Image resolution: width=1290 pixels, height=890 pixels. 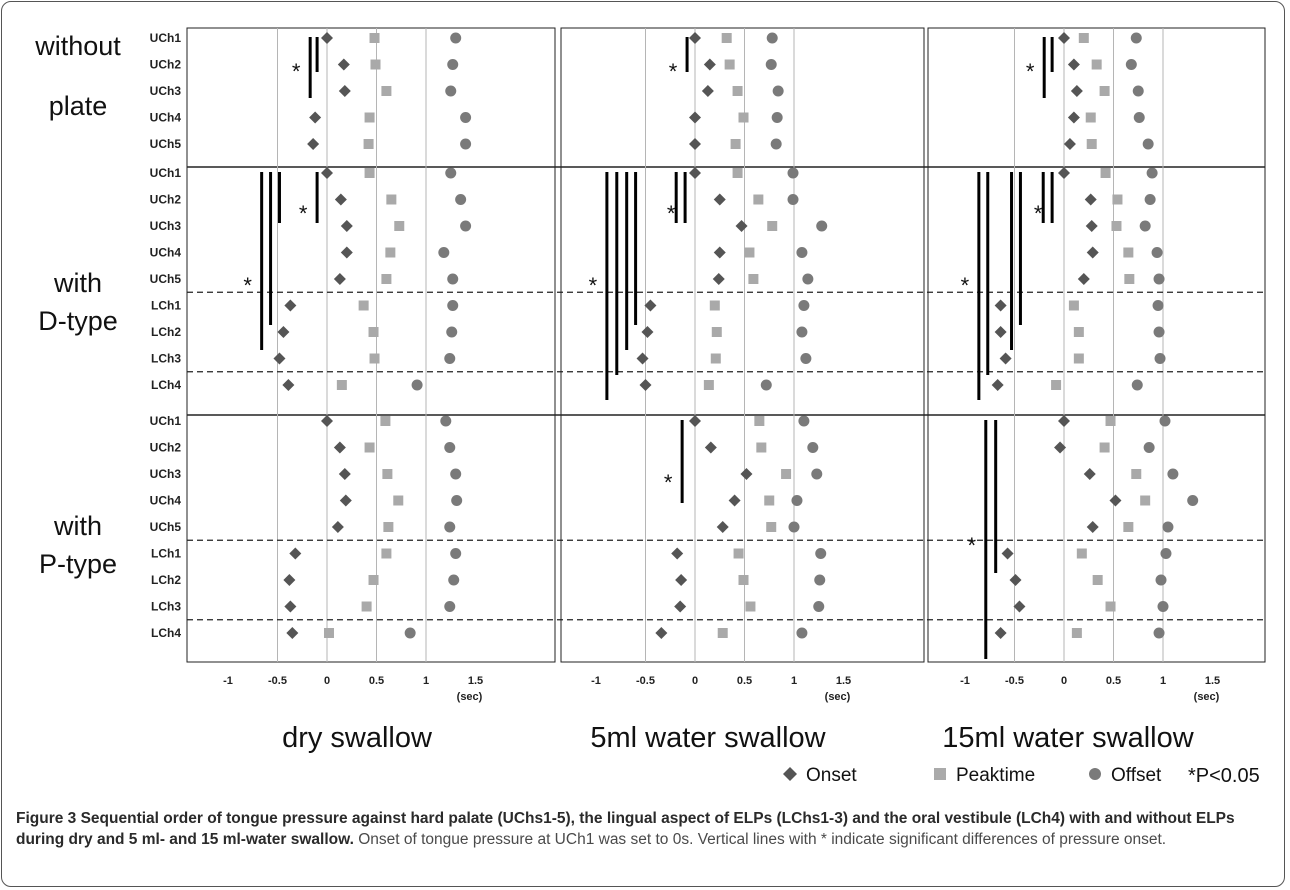 I want to click on x-tick-label: -0.5, so click(x=1014, y=681).